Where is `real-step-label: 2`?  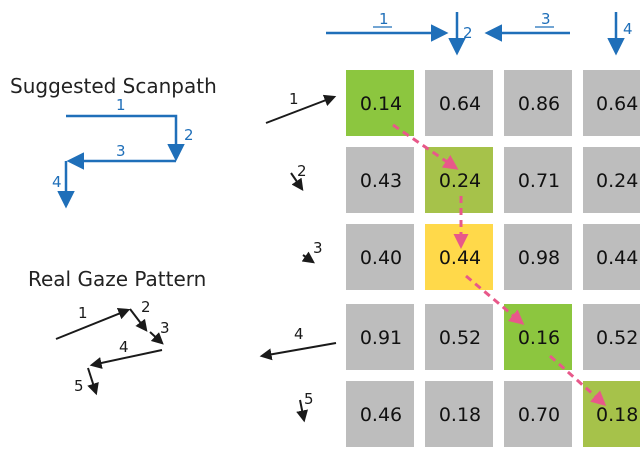 real-step-label: 2 is located at coordinates (146, 307).